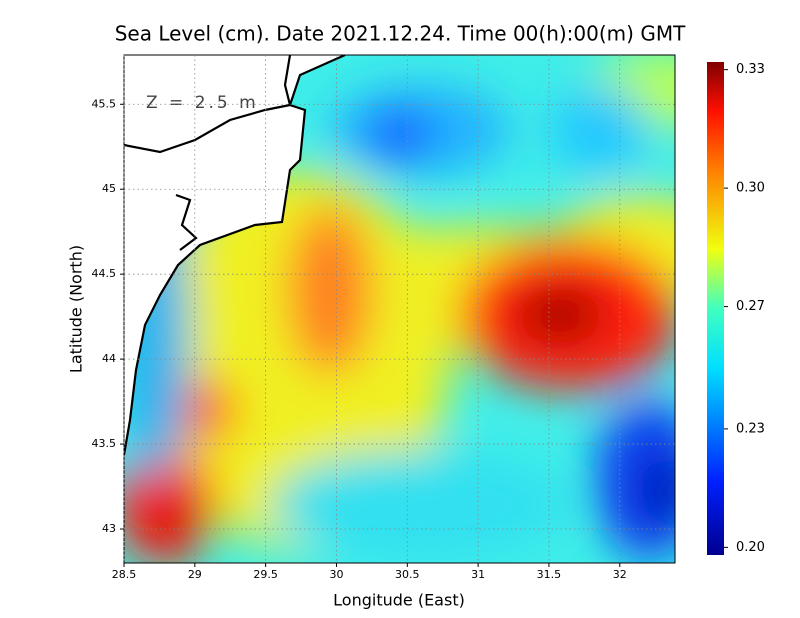 This screenshot has height=618, width=800. Describe the element at coordinates (195, 574) in the screenshot. I see `x-tick-label: 29` at that location.